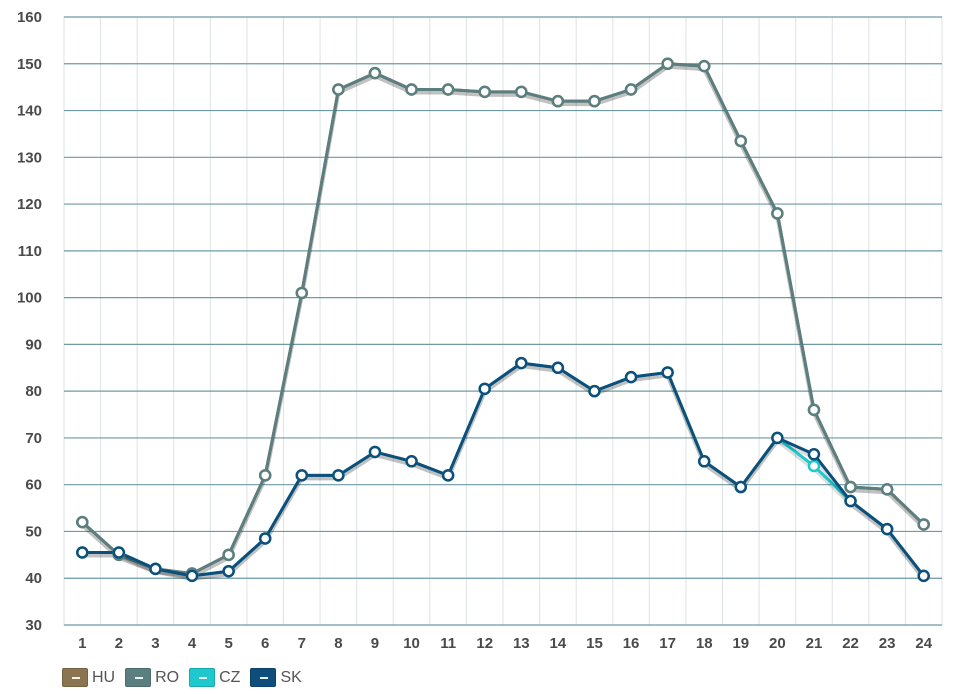  Describe the element at coordinates (230, 677) in the screenshot. I see `legend-label: CZ` at that location.